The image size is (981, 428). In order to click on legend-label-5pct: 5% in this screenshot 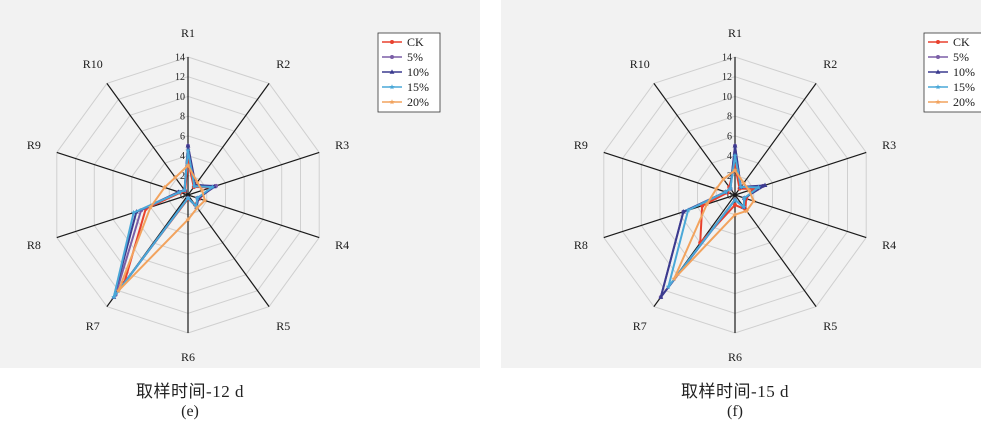, I will do `click(415, 57)`.